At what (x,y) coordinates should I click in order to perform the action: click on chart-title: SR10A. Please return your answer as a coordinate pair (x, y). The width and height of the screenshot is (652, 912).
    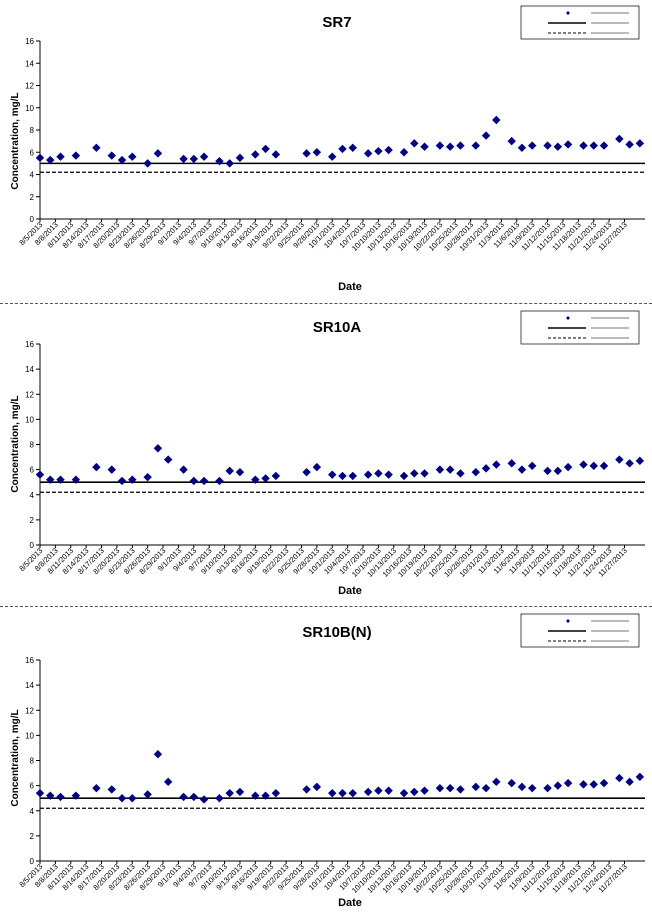
    Looking at the image, I should click on (337, 327).